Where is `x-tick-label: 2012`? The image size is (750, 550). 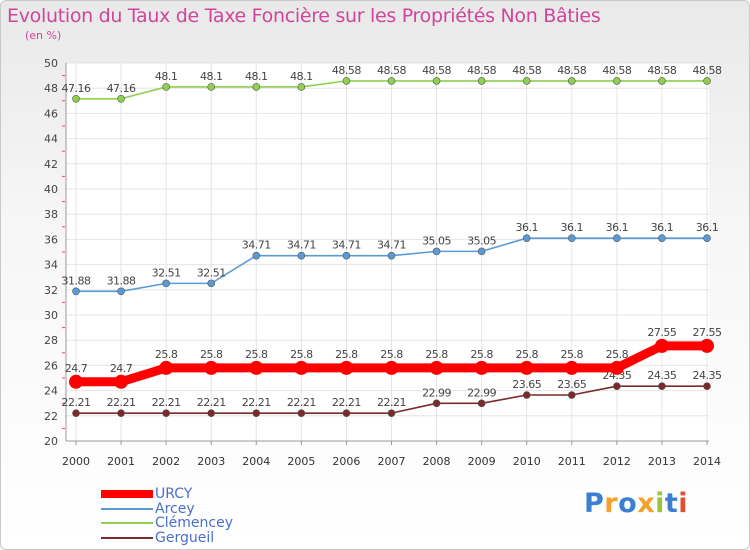
x-tick-label: 2012 is located at coordinates (617, 461).